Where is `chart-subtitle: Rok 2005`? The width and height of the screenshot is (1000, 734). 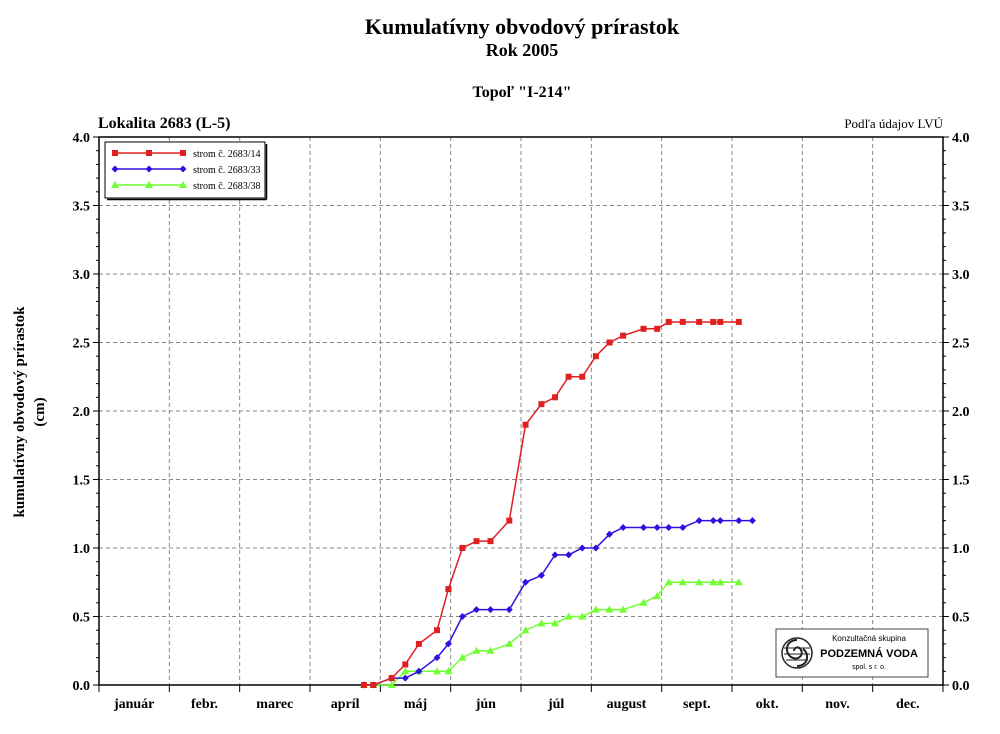
chart-subtitle: Rok 2005 is located at coordinates (522, 50).